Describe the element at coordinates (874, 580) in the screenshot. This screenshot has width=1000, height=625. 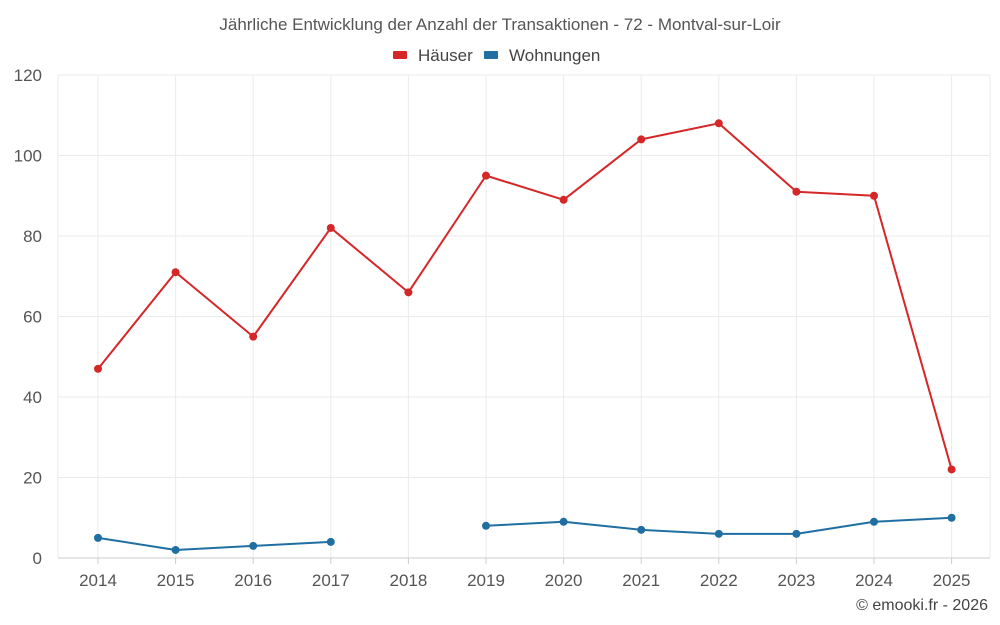
I see `x-tick-label: 2024` at that location.